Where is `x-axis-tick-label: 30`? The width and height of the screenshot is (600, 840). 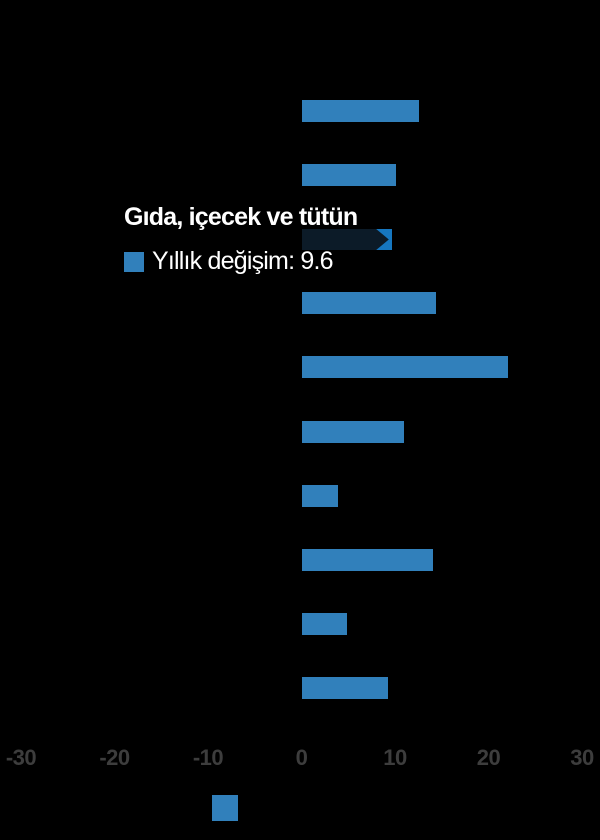
x-axis-tick-label: 30 is located at coordinates (582, 757).